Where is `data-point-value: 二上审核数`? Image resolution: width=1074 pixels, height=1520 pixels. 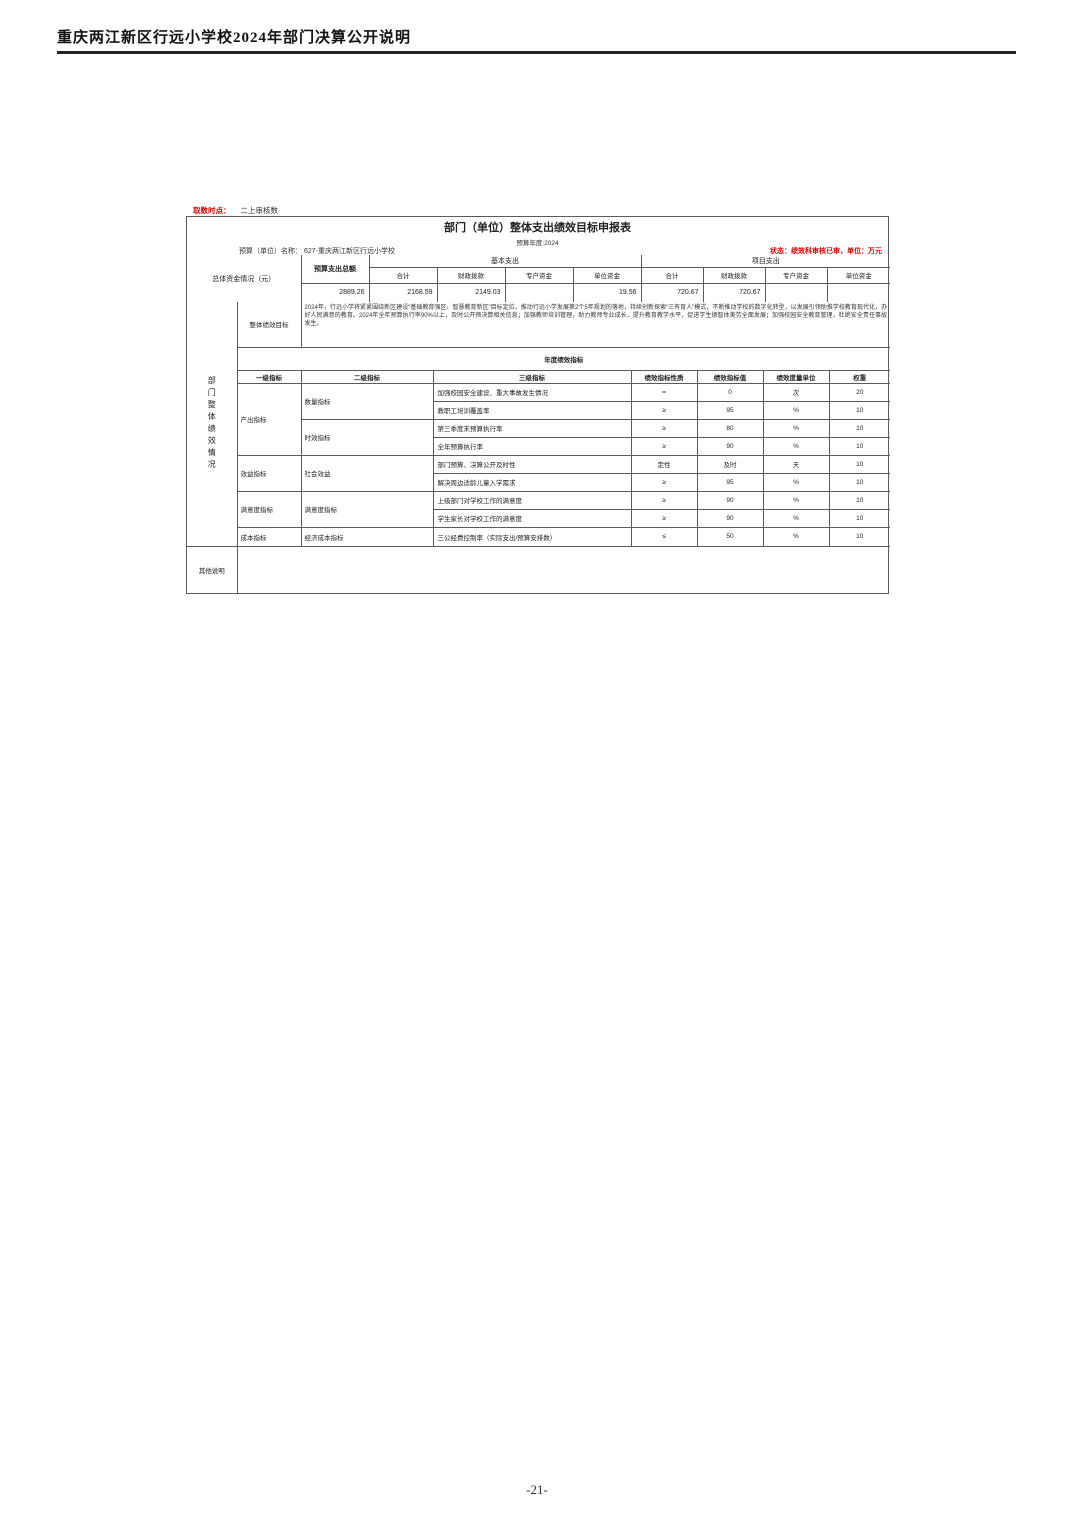 data-point-value: 二上审核数 is located at coordinates (259, 210).